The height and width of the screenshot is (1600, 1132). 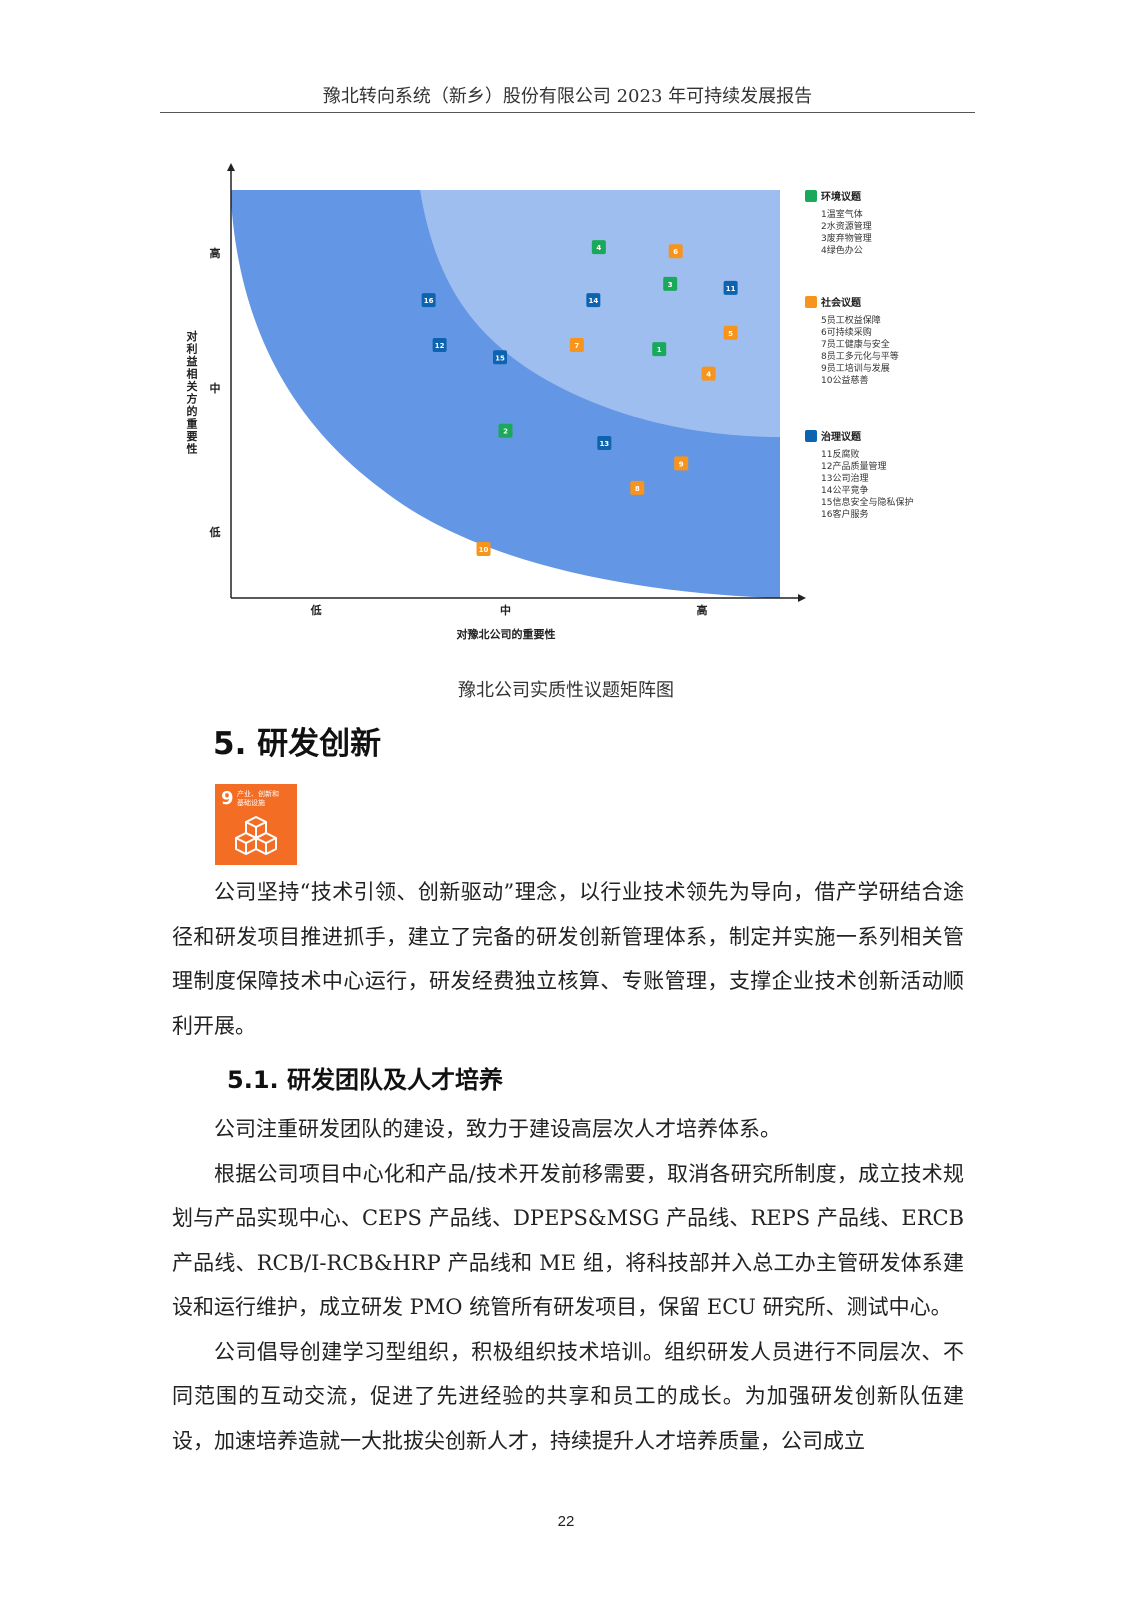 I want to click on issue-marker-label: 7, so click(x=576, y=346).